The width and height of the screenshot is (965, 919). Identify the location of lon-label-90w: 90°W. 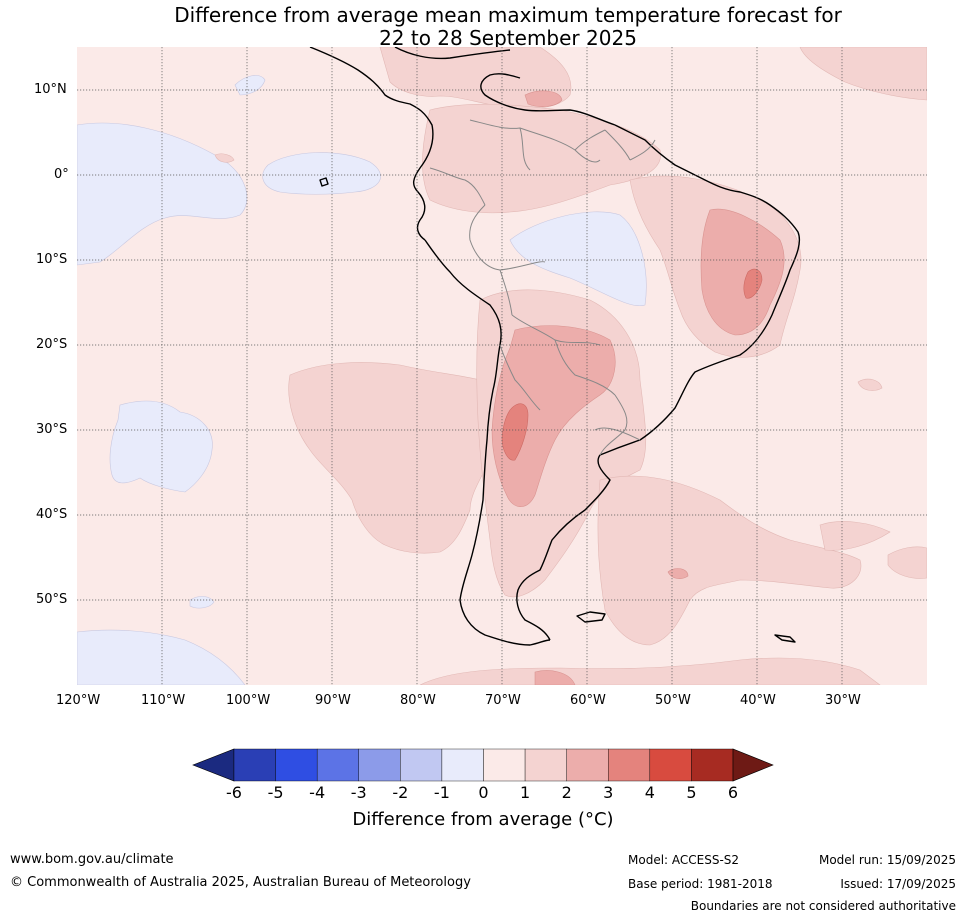
(333, 700).